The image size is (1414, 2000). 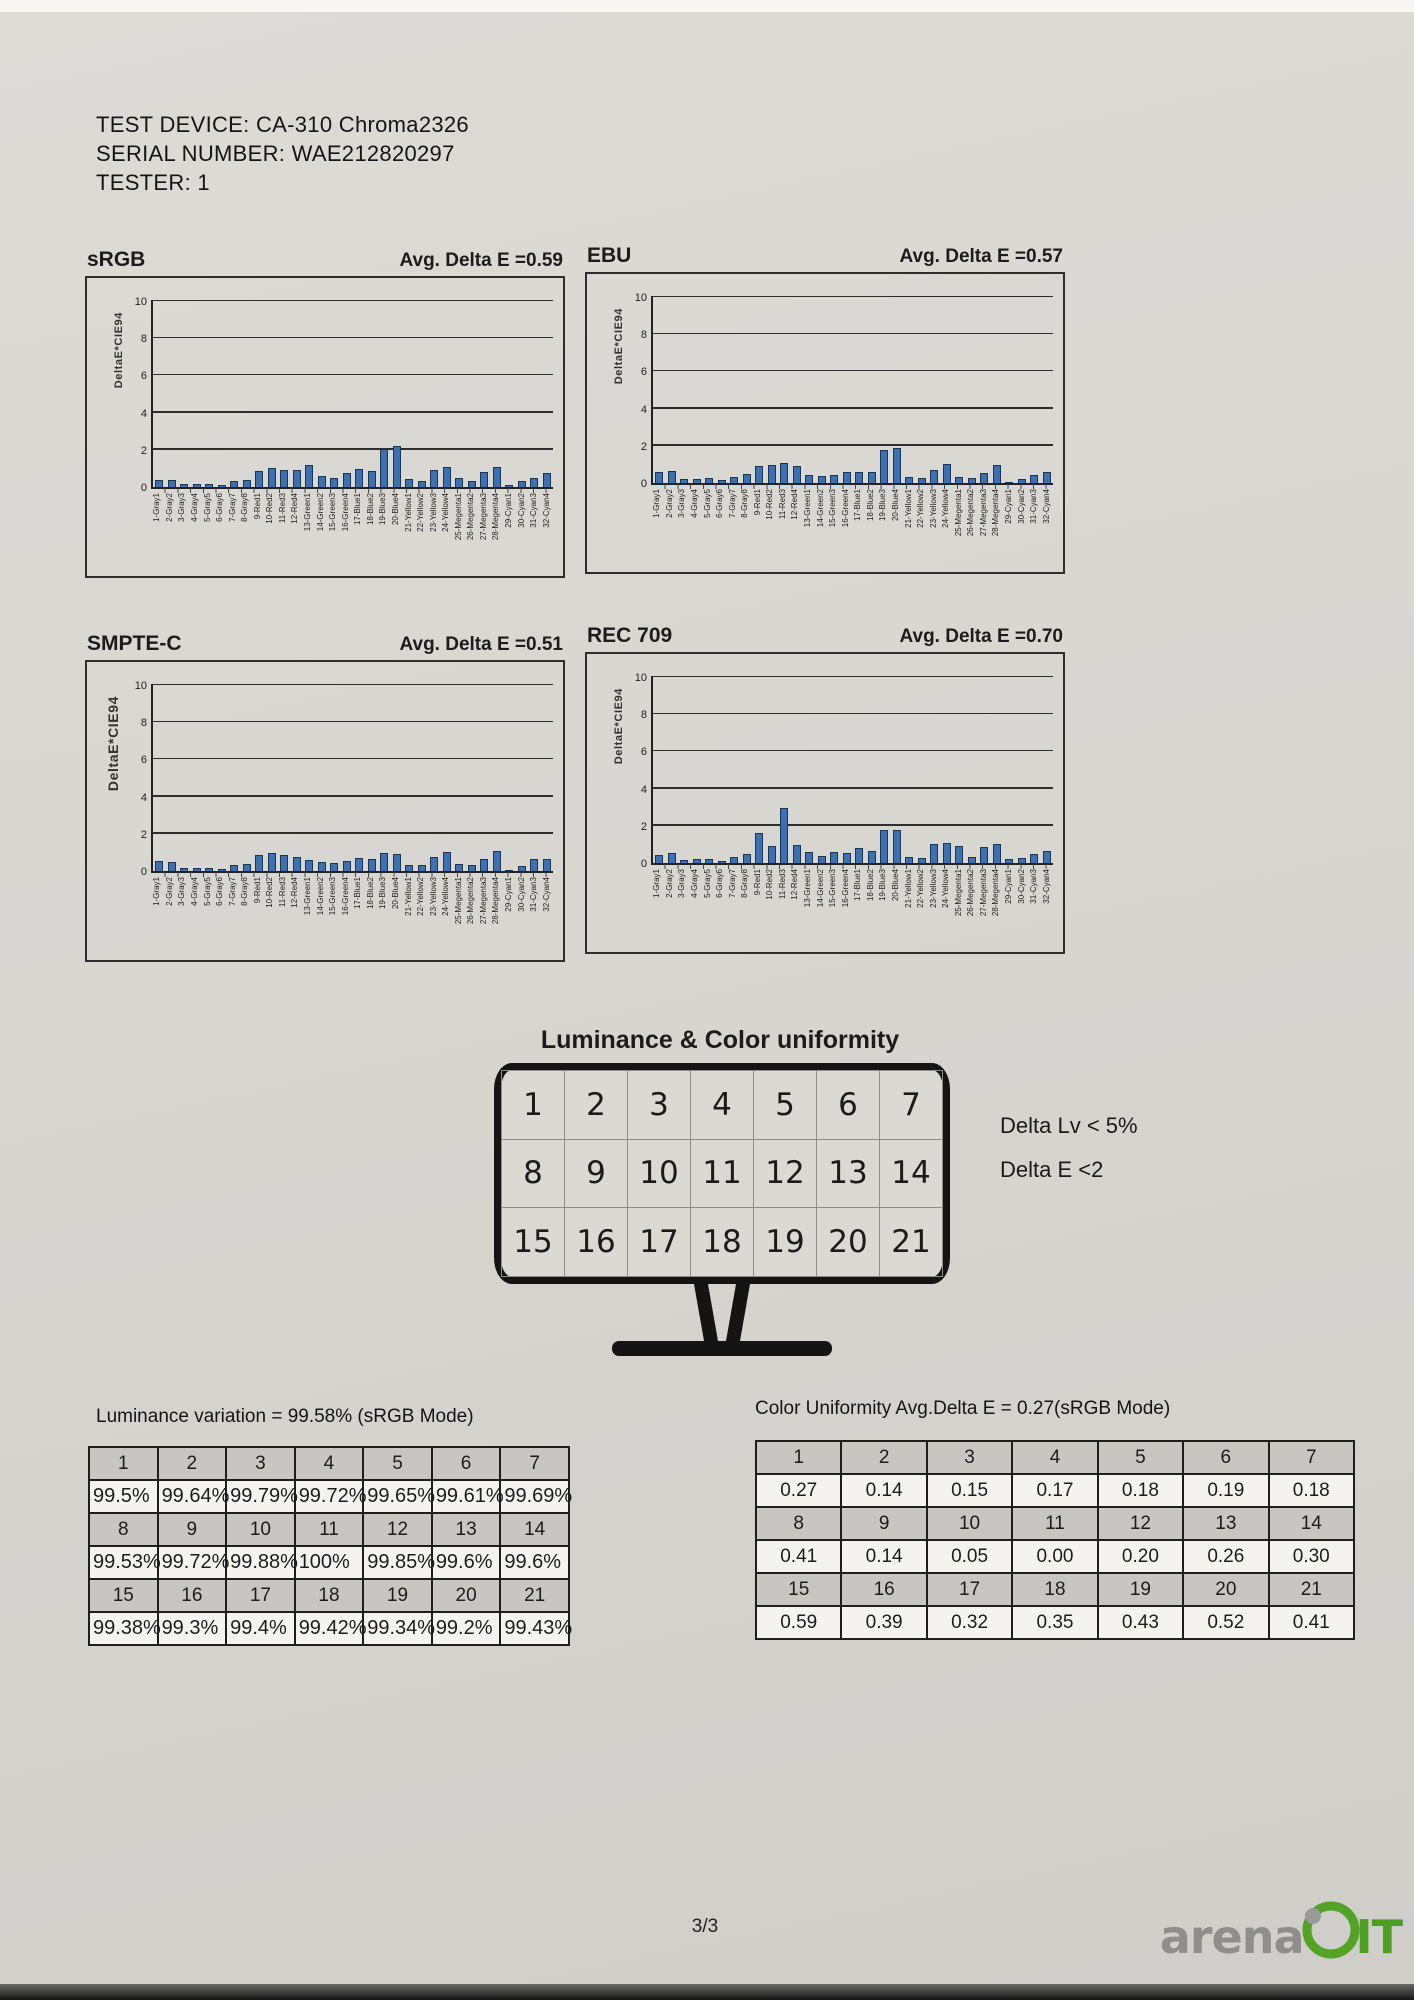 I want to click on value-cell: 99.3%, so click(x=192, y=1628).